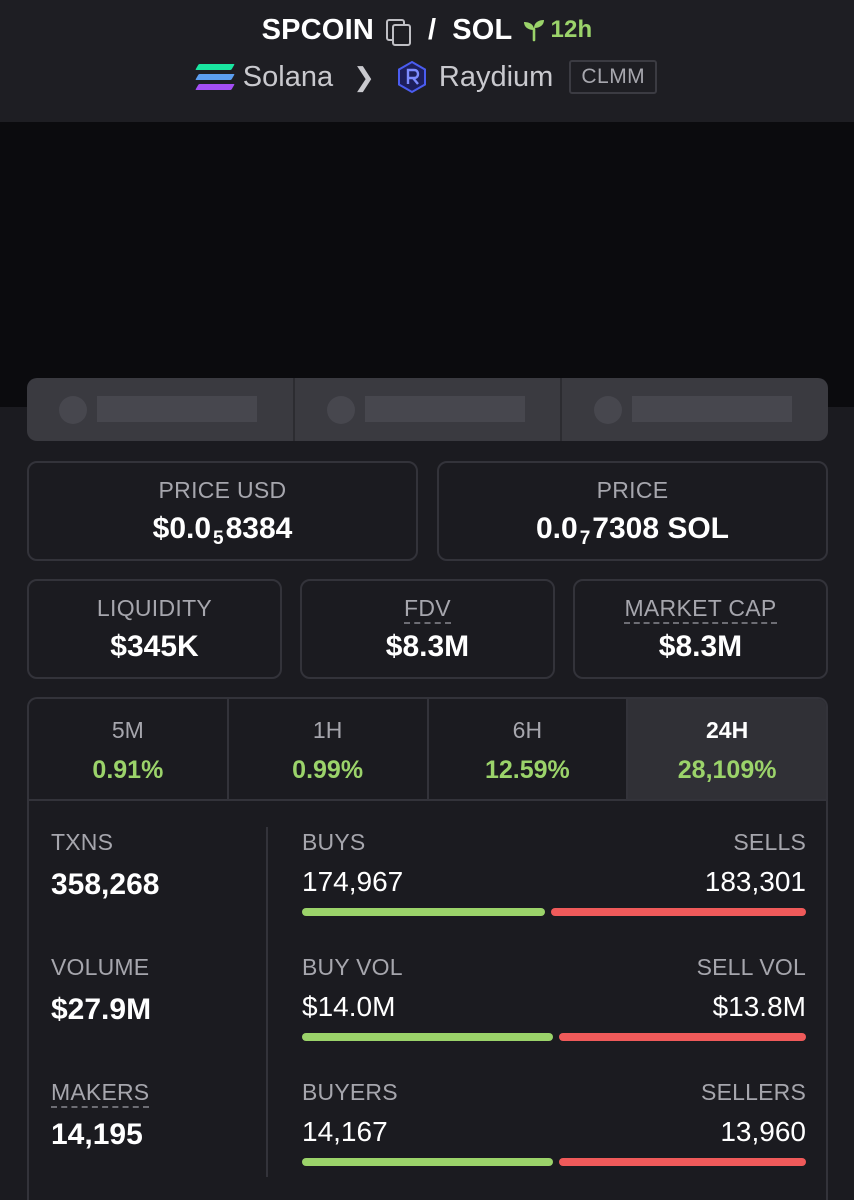  What do you see at coordinates (571, 29) in the screenshot?
I see `pair-age-value: 12h` at bounding box center [571, 29].